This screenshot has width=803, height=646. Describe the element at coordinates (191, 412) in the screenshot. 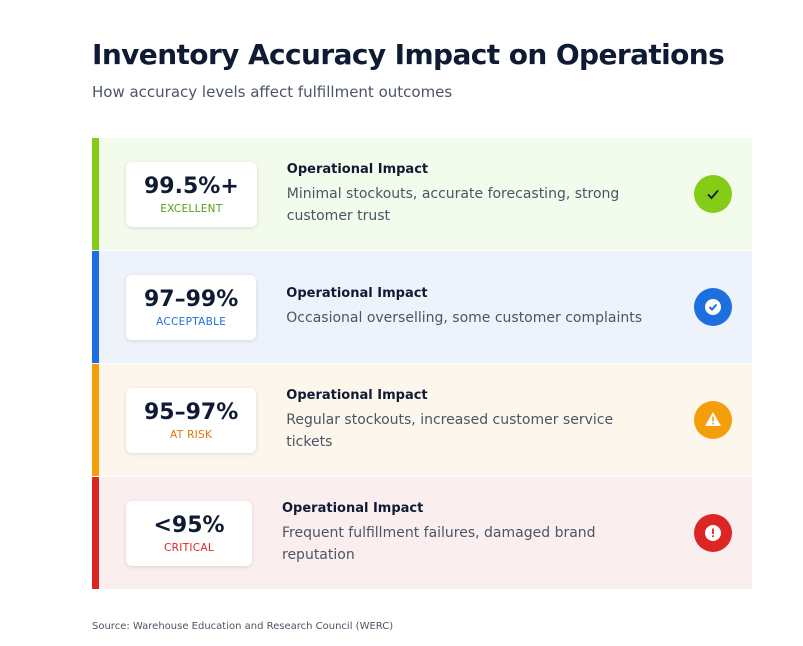

I see `level: 95–97%` at that location.